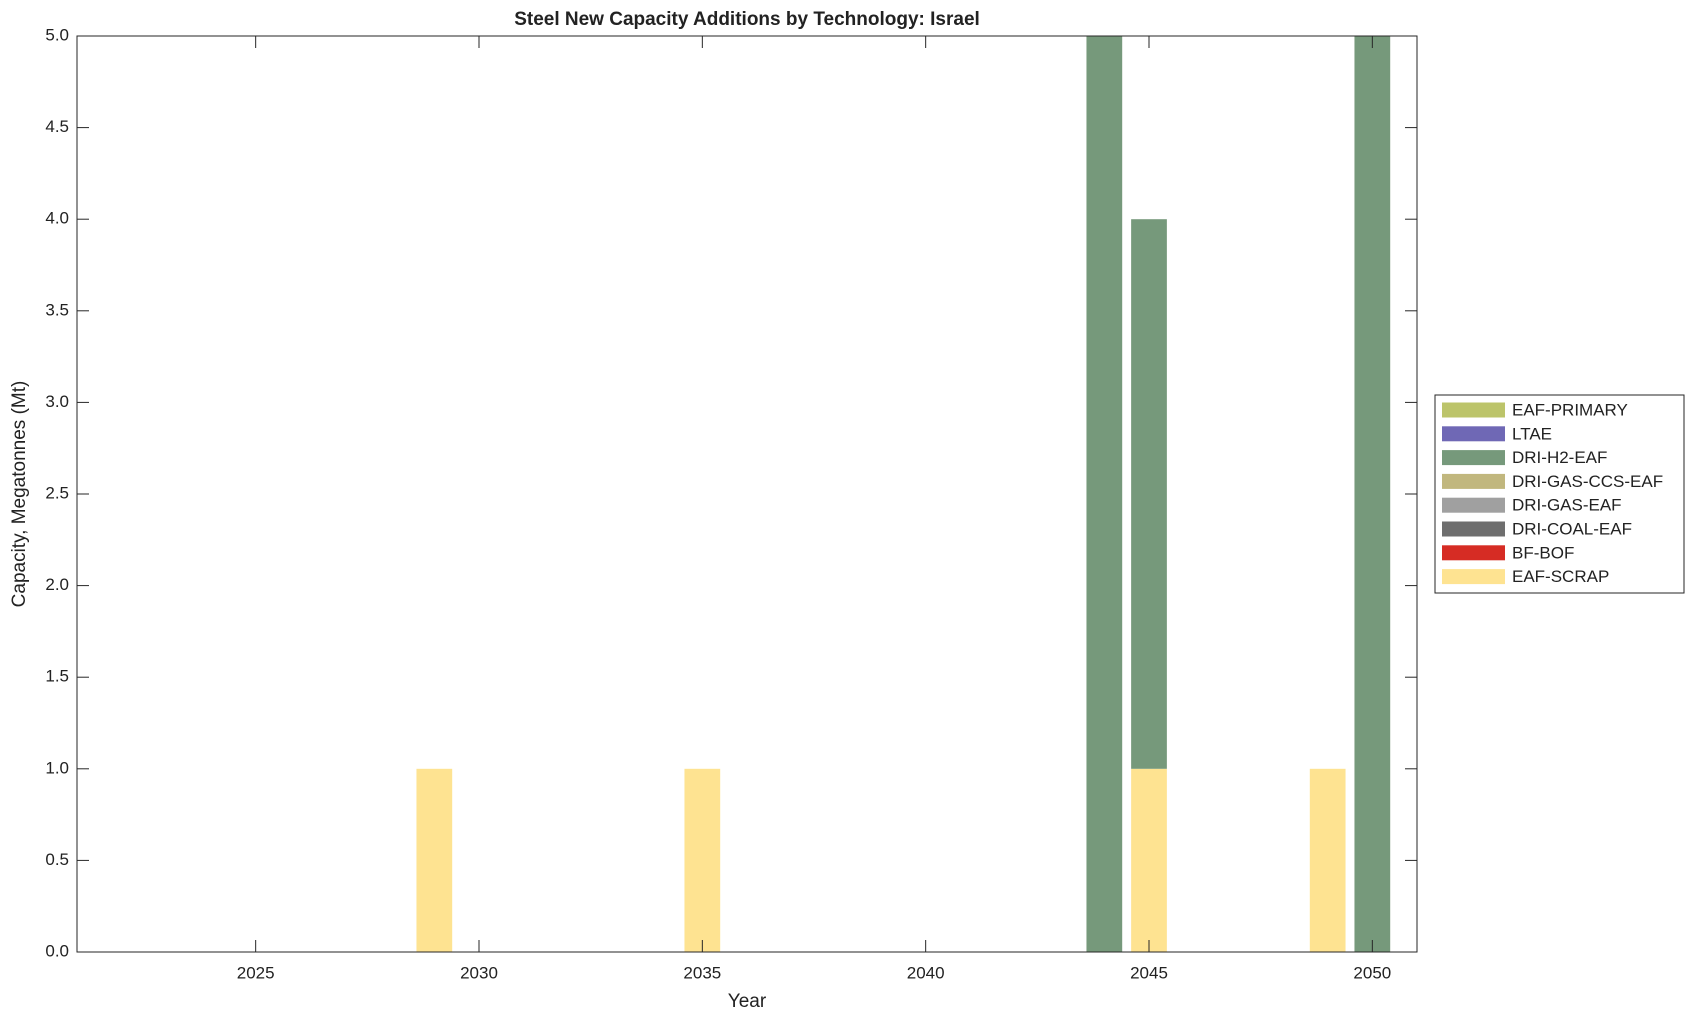  What do you see at coordinates (1532, 433) in the screenshot?
I see `legend-label: LTAE` at bounding box center [1532, 433].